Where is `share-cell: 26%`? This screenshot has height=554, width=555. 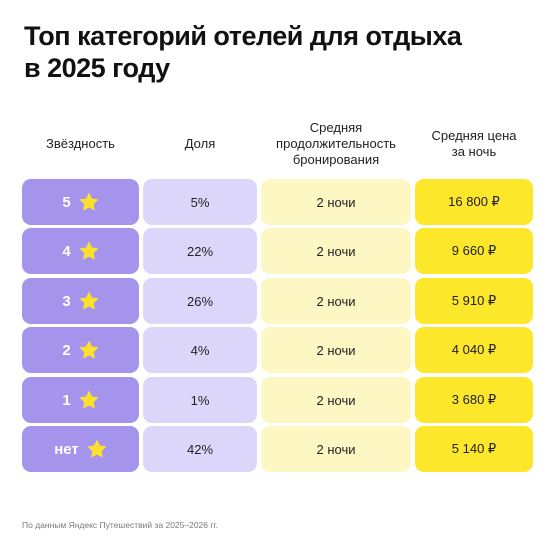
share-cell: 26% is located at coordinates (200, 301).